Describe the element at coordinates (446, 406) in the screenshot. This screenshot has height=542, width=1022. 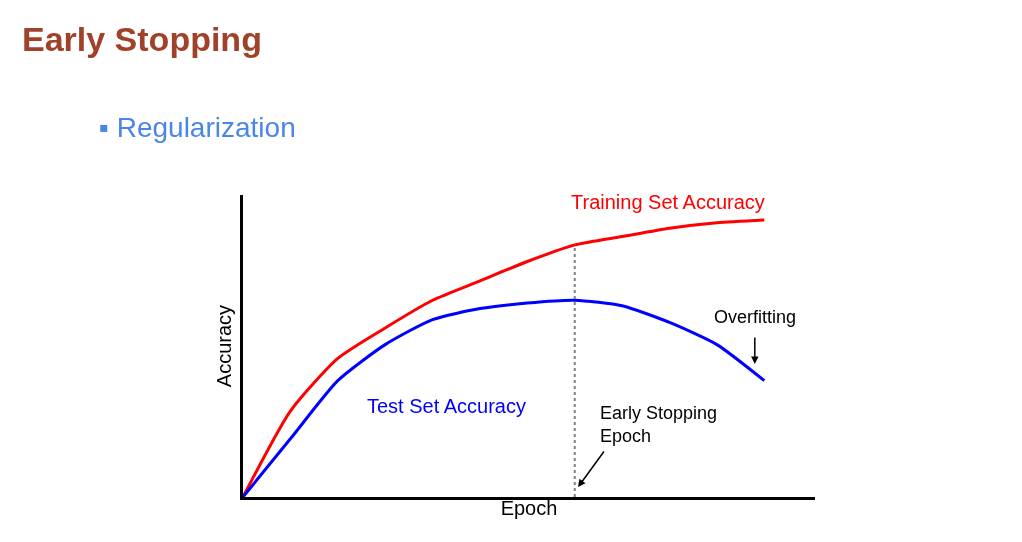
I see `series-label: Test Set Accuracy` at that location.